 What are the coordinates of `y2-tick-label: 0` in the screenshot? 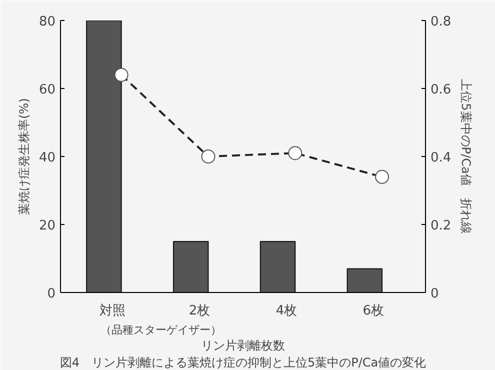 It's located at (434, 294).